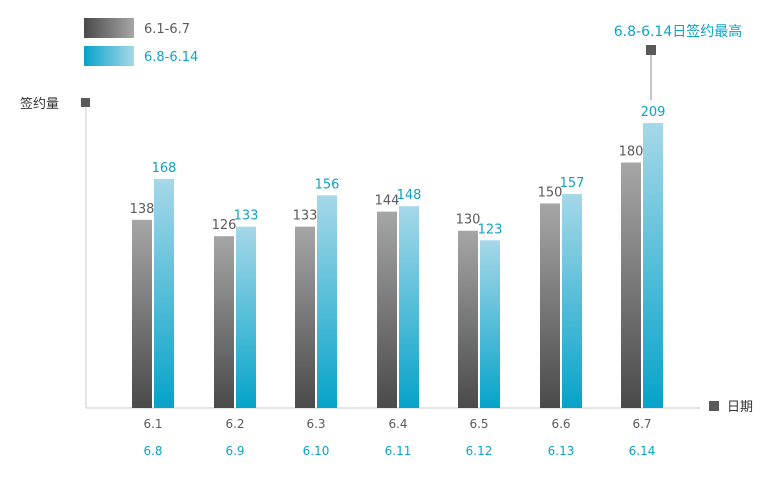 This screenshot has height=500, width=780. What do you see at coordinates (167, 29) in the screenshot?
I see `legend-label-series-1: 6.1-6.7` at bounding box center [167, 29].